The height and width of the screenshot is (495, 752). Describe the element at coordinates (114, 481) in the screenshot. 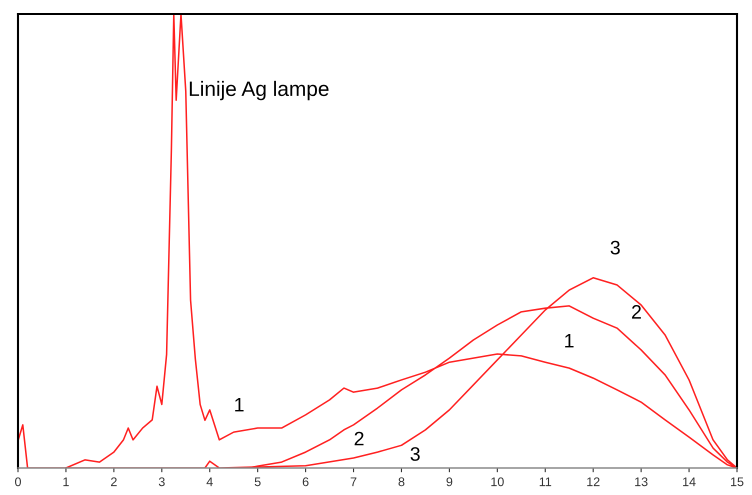

I see `x-tick-label: 2` at that location.